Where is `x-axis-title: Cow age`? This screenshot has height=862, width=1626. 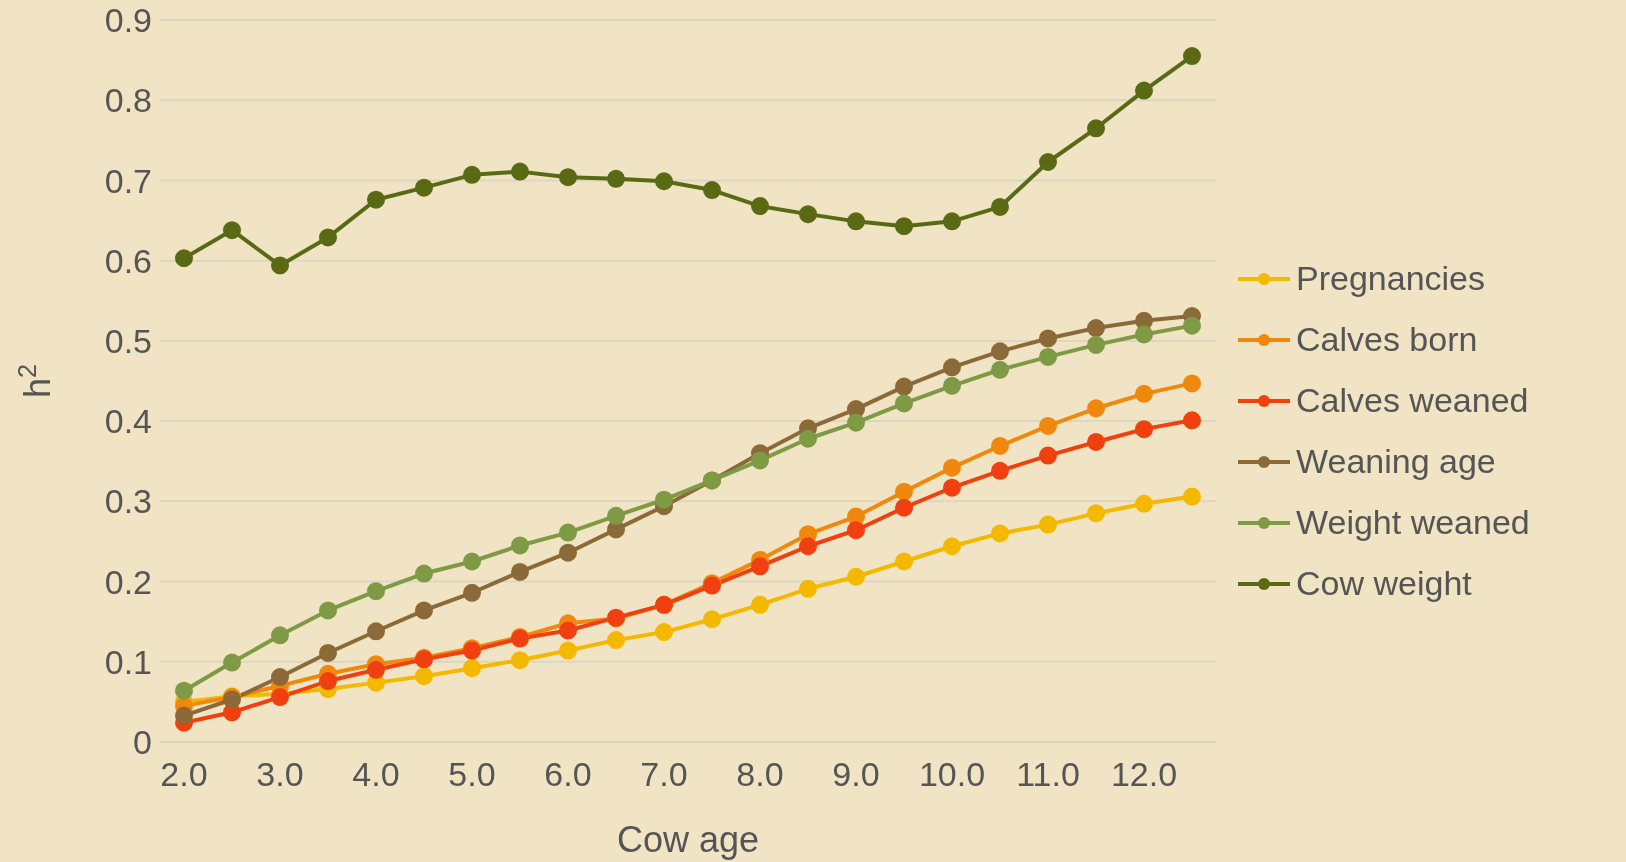 x-axis-title: Cow age is located at coordinates (688, 839).